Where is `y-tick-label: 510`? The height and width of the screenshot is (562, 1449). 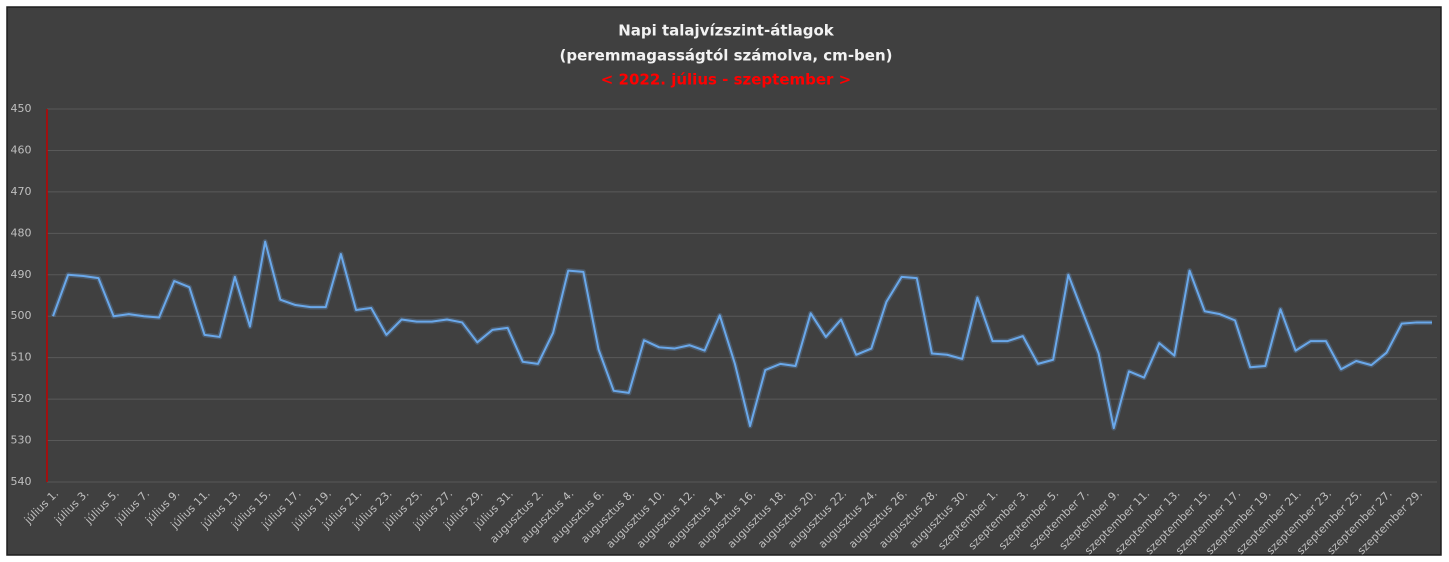
y-tick-label: 510 is located at coordinates (21, 357).